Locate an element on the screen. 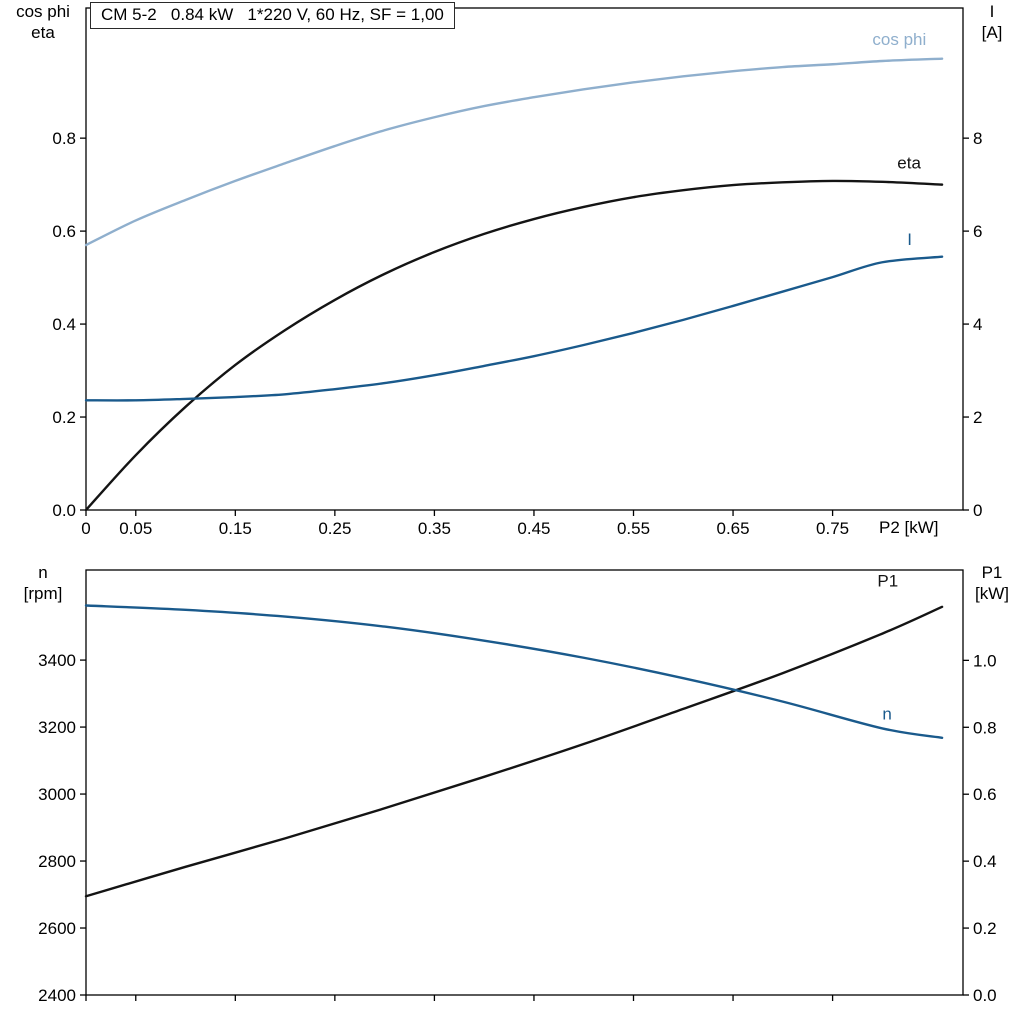 The image size is (1024, 1024). motor-info-box: CM 5-2 0.84 kW 1*220 V, 60 Hz, SF = 1,00 is located at coordinates (272, 15).